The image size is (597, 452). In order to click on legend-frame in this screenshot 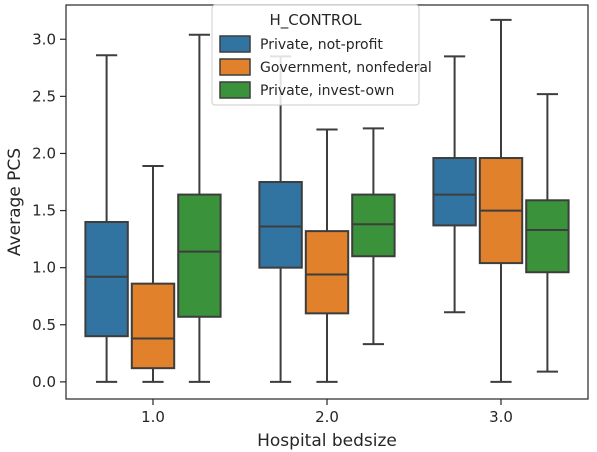, I will do `click(315, 55)`.